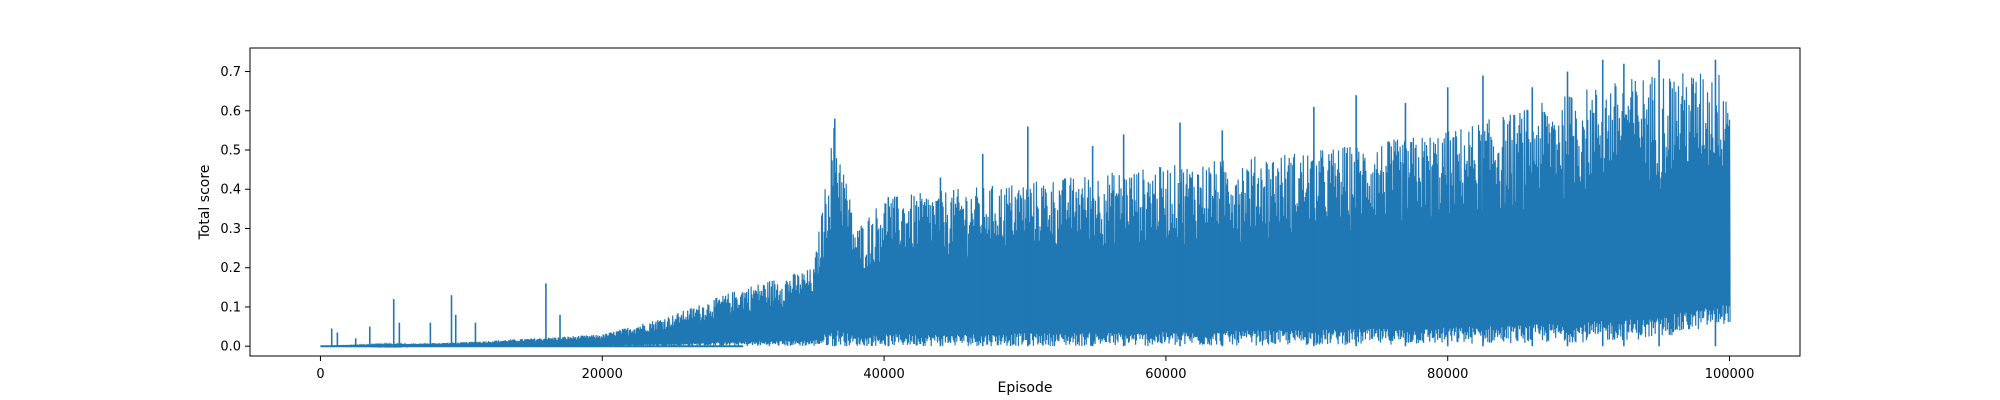 This screenshot has width=2000, height=400. Describe the element at coordinates (230, 268) in the screenshot. I see `y-tick-label: 0.2` at that location.